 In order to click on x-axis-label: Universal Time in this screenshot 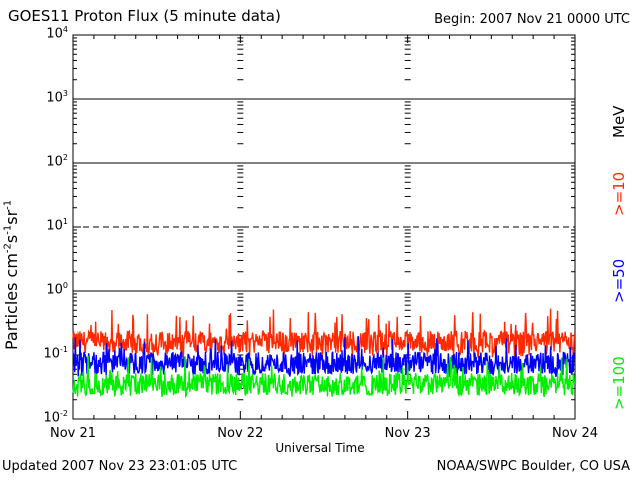, I will do `click(320, 448)`.